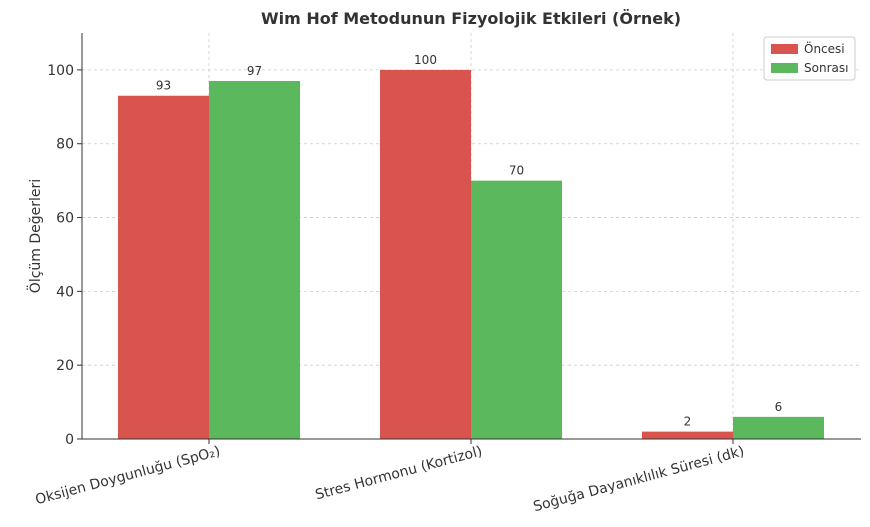 The height and width of the screenshot is (527, 870). Describe the element at coordinates (399, 473) in the screenshot. I see `x-tick-label: Stres Hormonu (Kortizol)` at that location.